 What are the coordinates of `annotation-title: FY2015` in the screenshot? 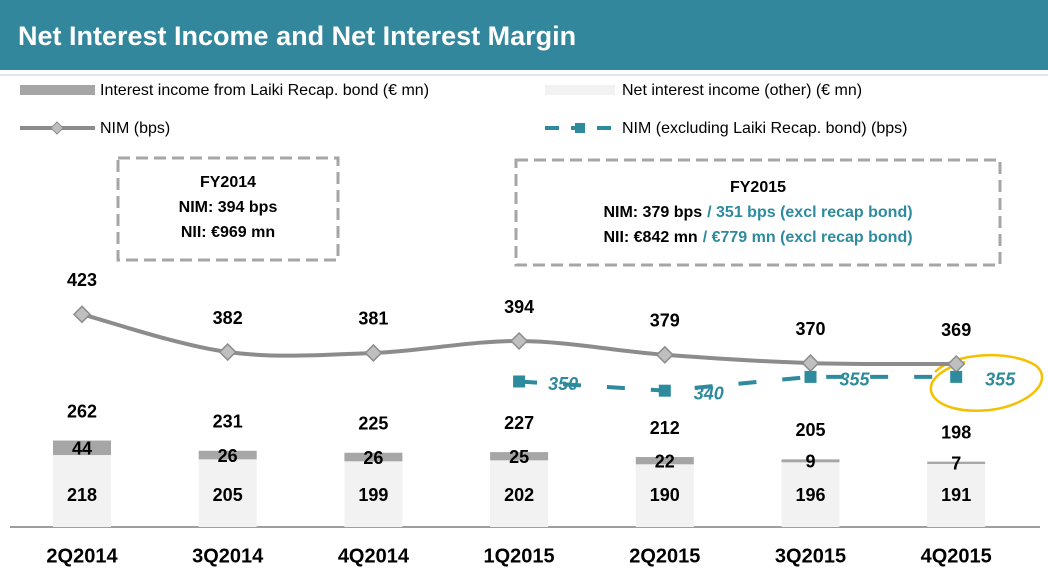 It's located at (758, 187).